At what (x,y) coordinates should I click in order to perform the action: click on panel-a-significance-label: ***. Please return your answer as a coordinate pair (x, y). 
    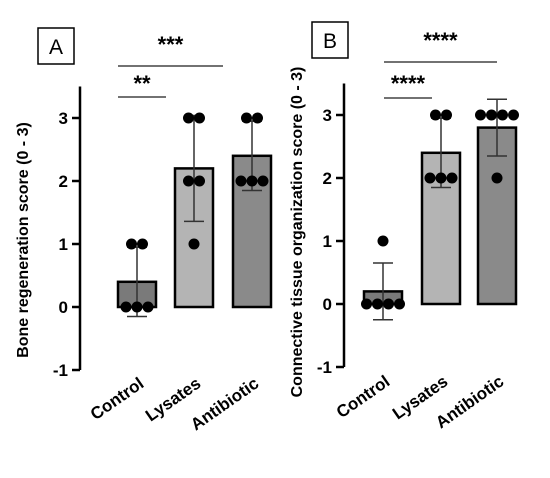
    Looking at the image, I should click on (171, 44).